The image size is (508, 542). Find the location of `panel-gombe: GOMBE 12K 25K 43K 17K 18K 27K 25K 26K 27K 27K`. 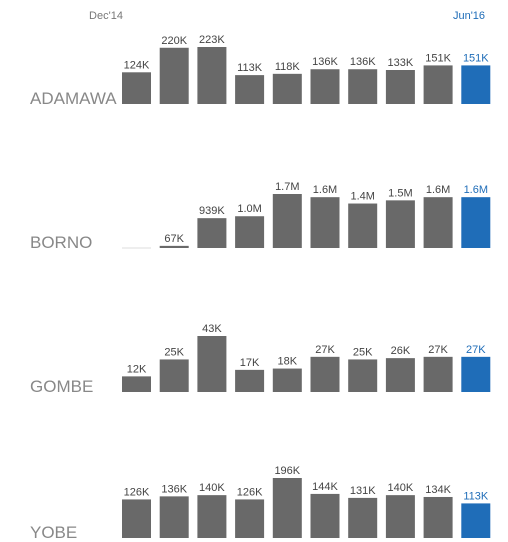

panel-gombe: GOMBE 12K 25K 43K 17K 18K 27K 25K 26K 27K 27K is located at coordinates (260, 359).